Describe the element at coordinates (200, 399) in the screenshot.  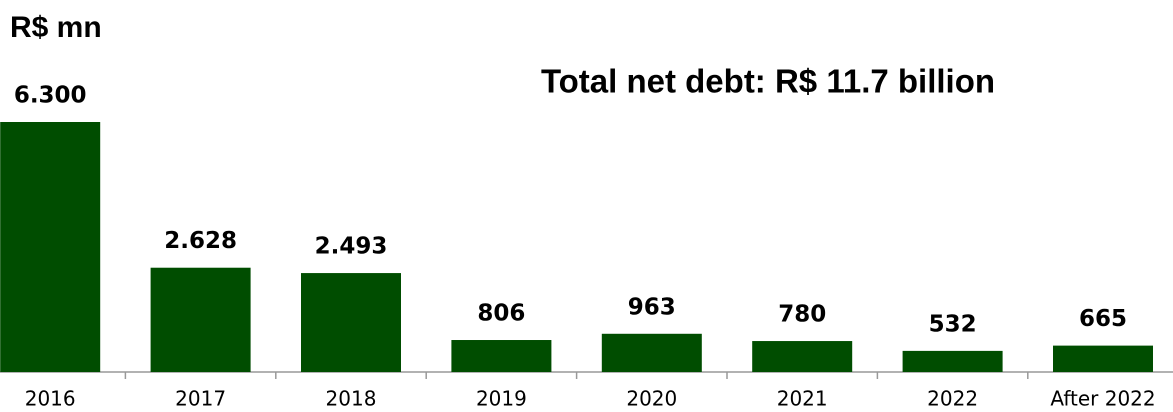
I see `x-tick-label: 2017` at that location.